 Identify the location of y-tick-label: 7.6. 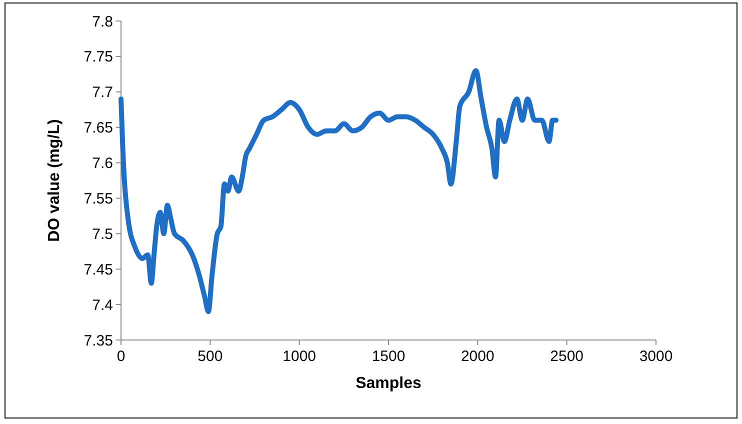
(102, 163).